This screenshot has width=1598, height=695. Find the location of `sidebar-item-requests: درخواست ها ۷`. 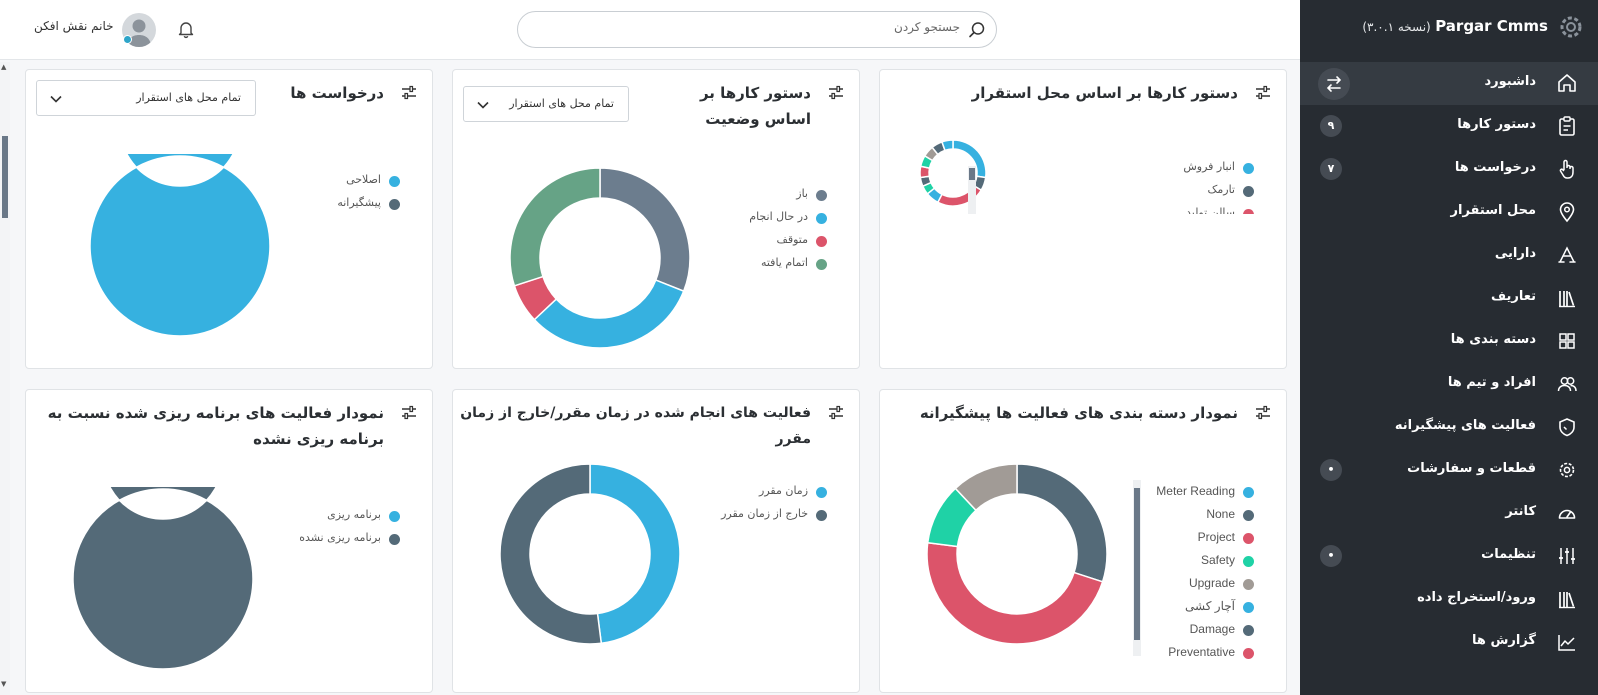

sidebar-item-requests: درخواست ها ۷ is located at coordinates (1449, 169).